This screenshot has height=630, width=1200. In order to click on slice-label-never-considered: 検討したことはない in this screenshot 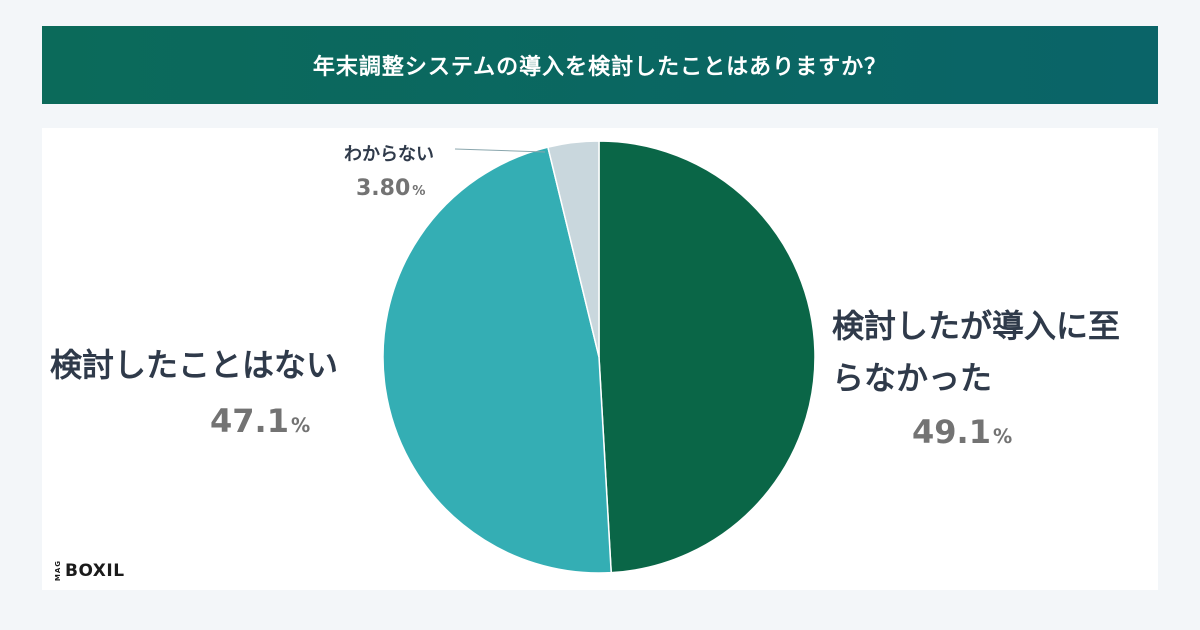, I will do `click(194, 365)`.